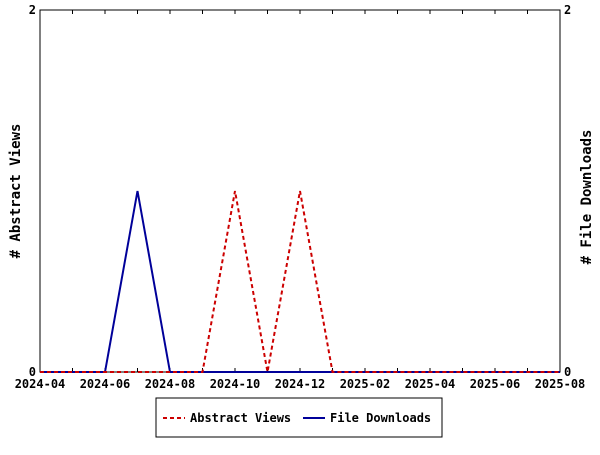 The width and height of the screenshot is (600, 455). I want to click on y-tick-label-right: 2, so click(567, 10).